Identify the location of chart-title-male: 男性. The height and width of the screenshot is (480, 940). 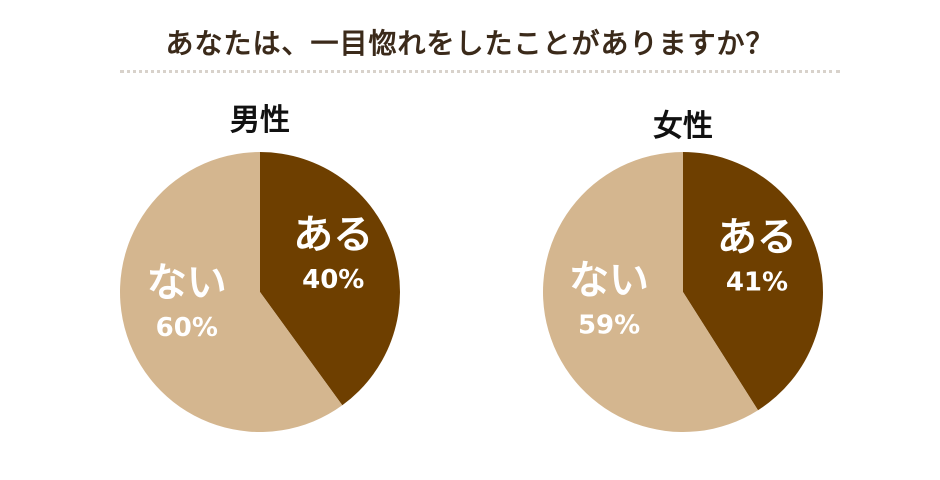
(260, 120).